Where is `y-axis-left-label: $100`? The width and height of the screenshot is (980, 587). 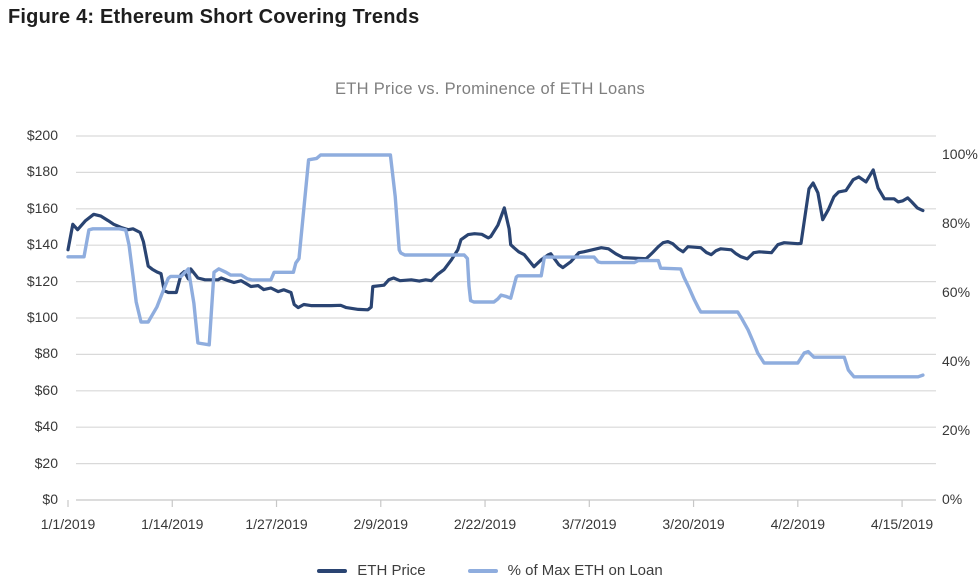
y-axis-left-label: $100 is located at coordinates (42, 317).